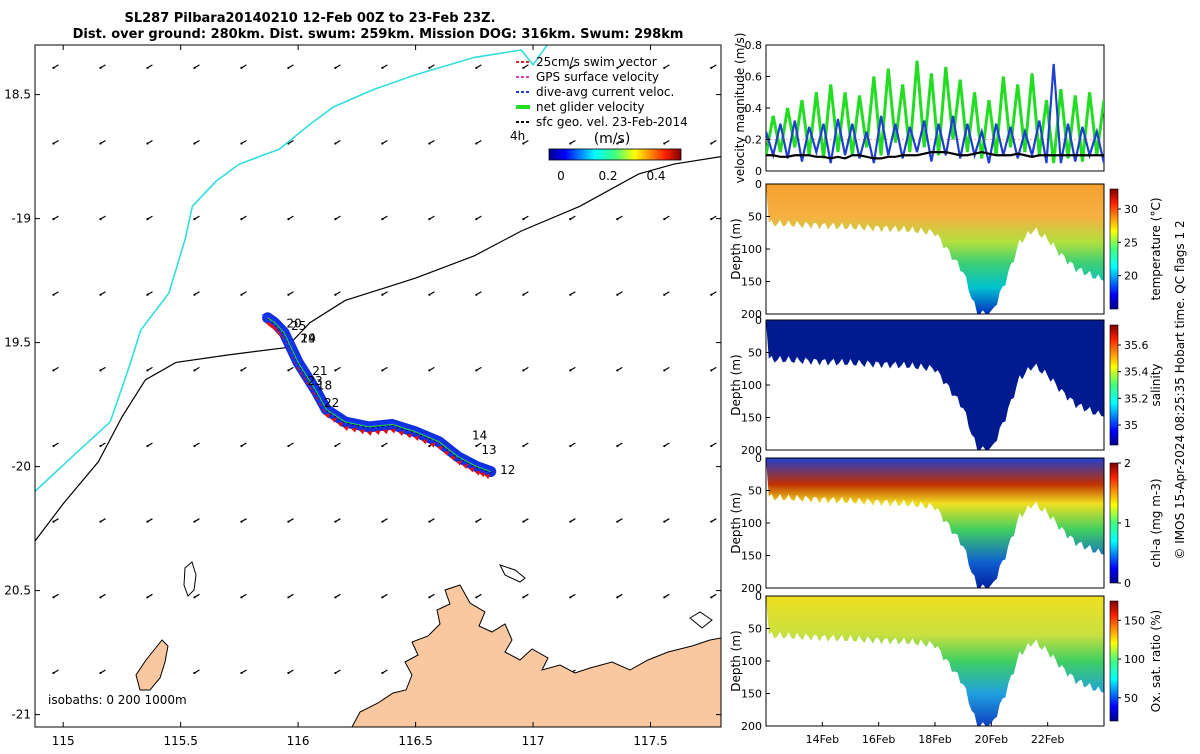 This screenshot has height=754, width=1200. Describe the element at coordinates (822, 739) in the screenshot. I see `section-xtick: 14Feb` at that location.